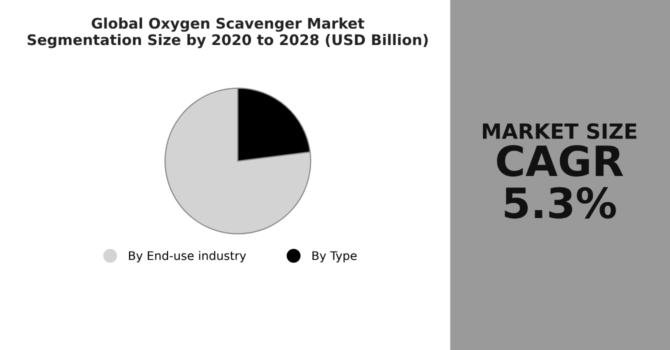  Describe the element at coordinates (228, 33) in the screenshot. I see `chart-title: Global Oxygen Scavenger Market Segmentation Size by 2020 to 2028 (USD Billion)` at that location.